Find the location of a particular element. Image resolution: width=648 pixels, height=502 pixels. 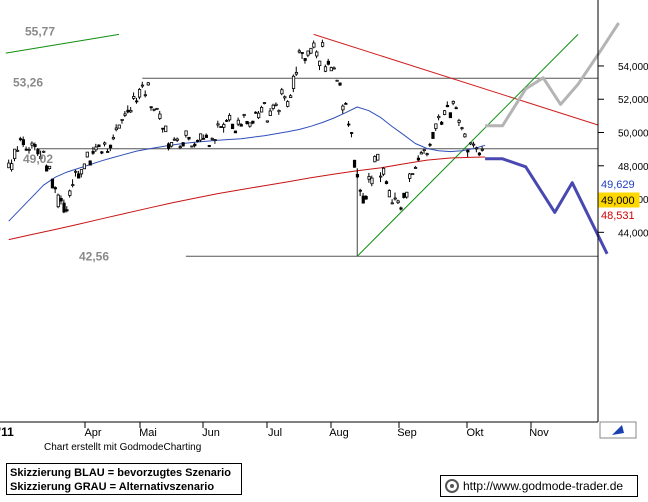

source-url: http://www.godmode-trader.de is located at coordinates (543, 486).